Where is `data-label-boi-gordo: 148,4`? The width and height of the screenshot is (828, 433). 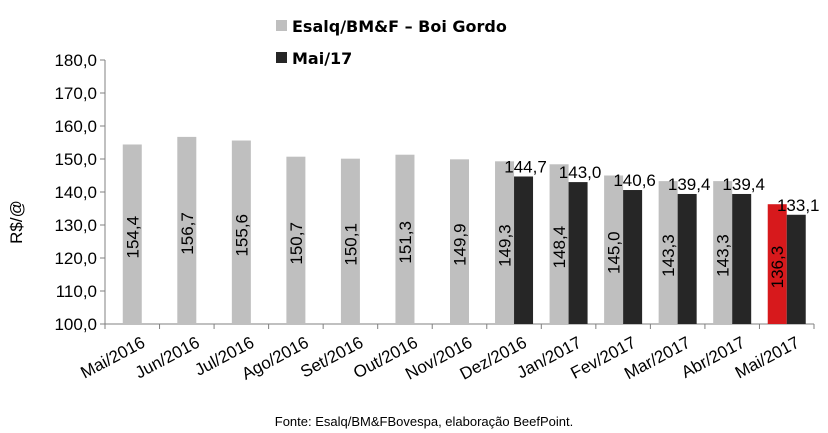
data-label-boi-gordo: 148,4 is located at coordinates (559, 247).